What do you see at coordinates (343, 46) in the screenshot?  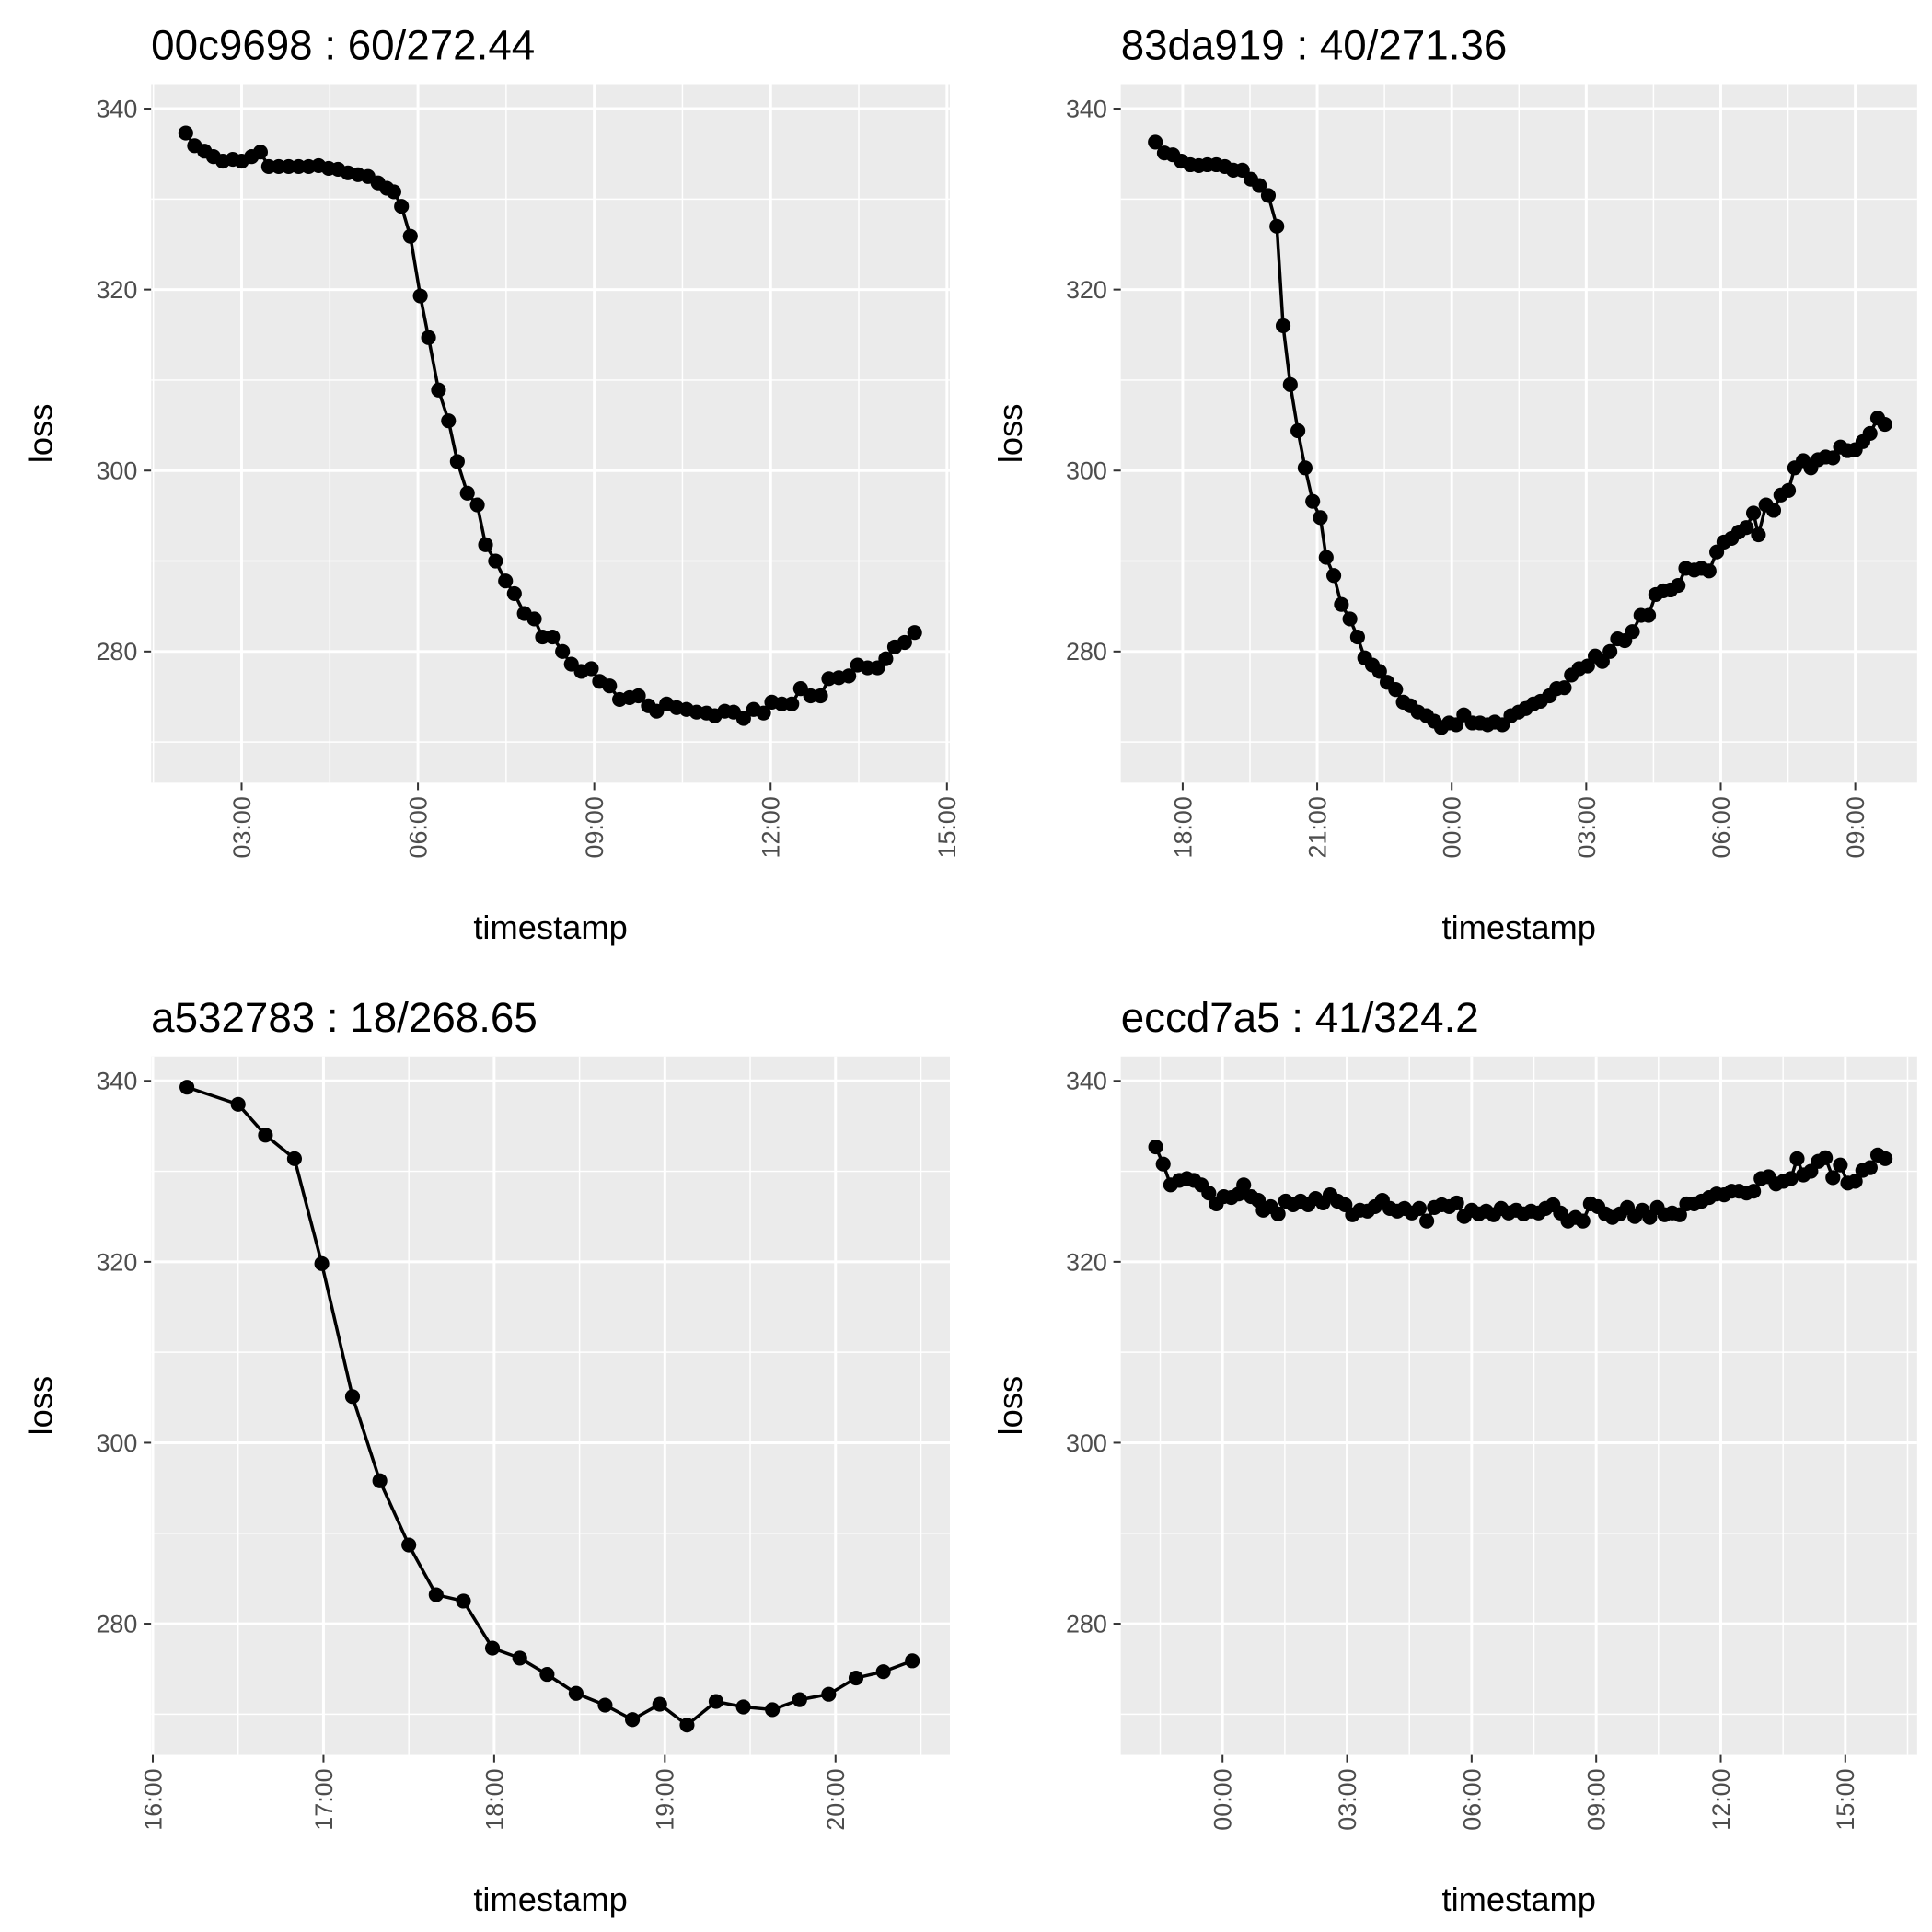 I see `chart-title: 00c9698 : 60/272.44` at bounding box center [343, 46].